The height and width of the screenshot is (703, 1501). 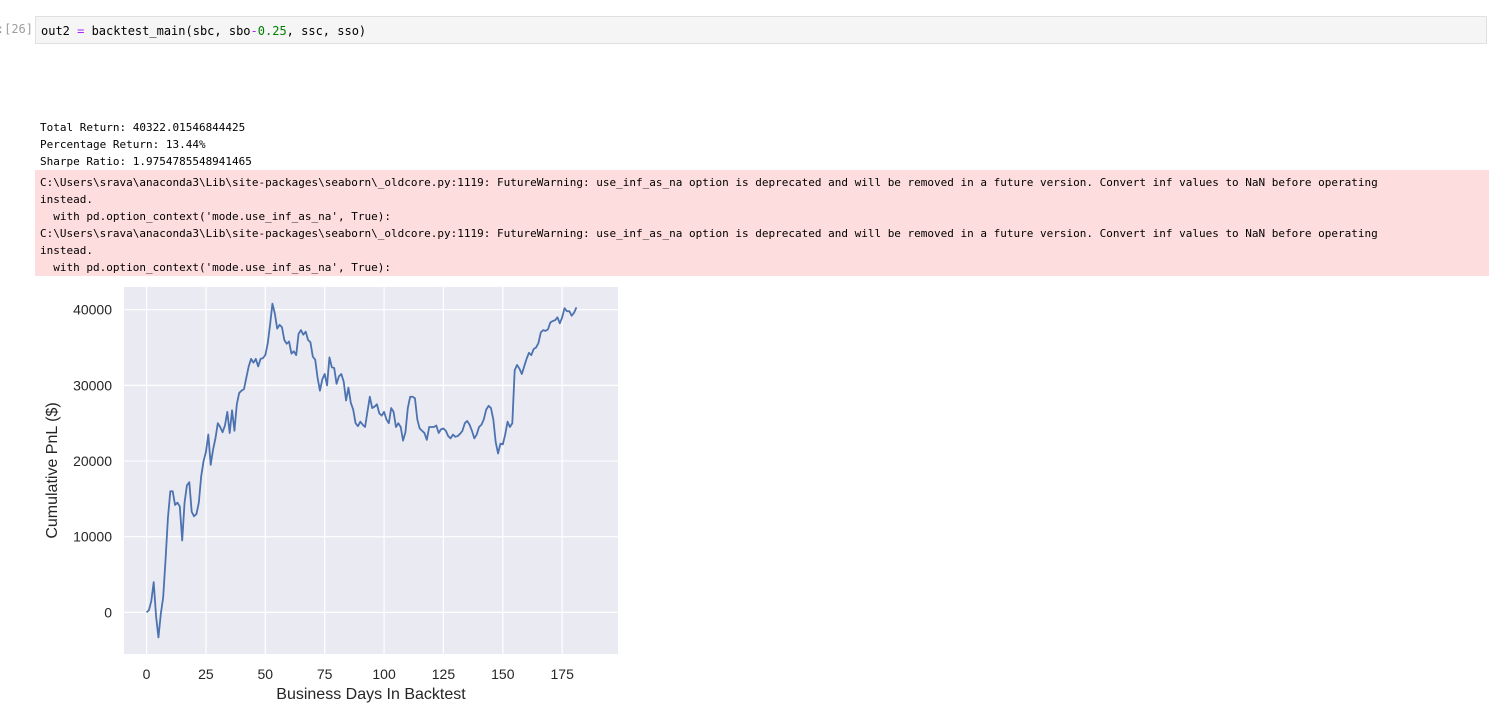 I want to click on x-tick-label: 125, so click(x=444, y=674).